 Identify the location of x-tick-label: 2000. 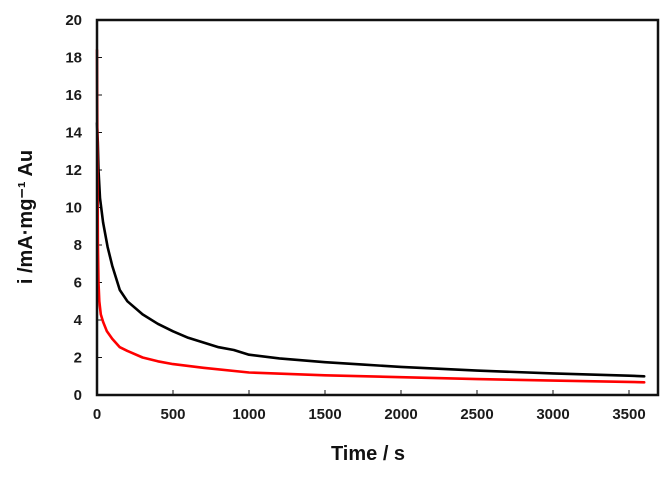
(400, 414).